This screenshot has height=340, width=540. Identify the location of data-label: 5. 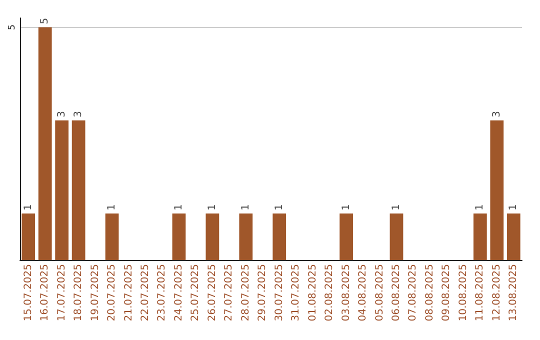
(45, 21).